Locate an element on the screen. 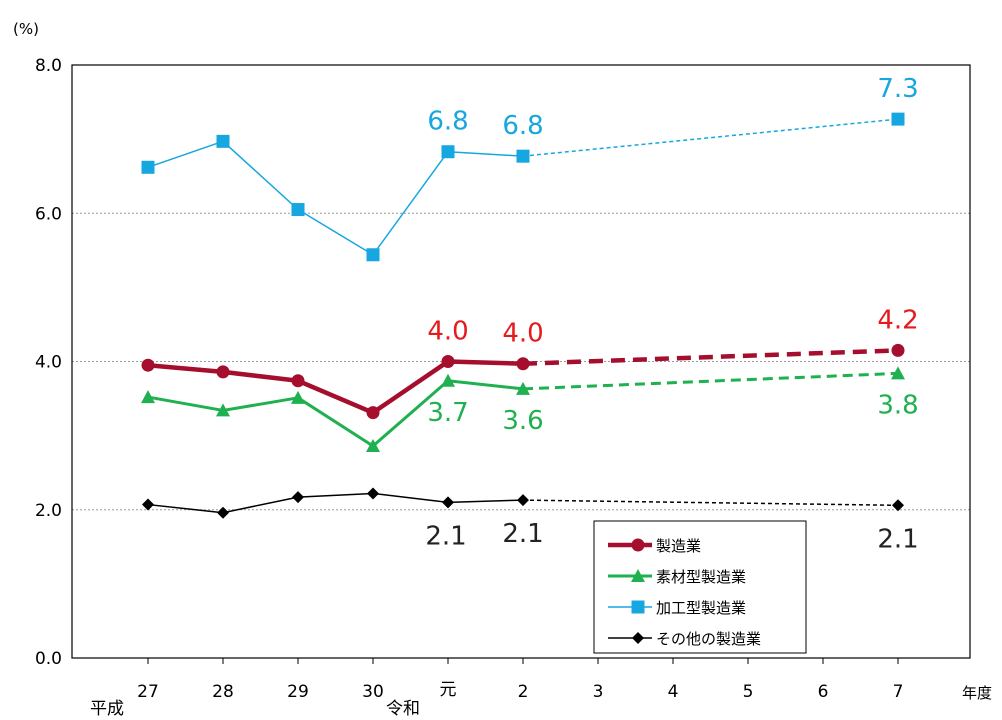 This screenshot has height=720, width=1002. y-tick-label: 0.0 is located at coordinates (48, 659).